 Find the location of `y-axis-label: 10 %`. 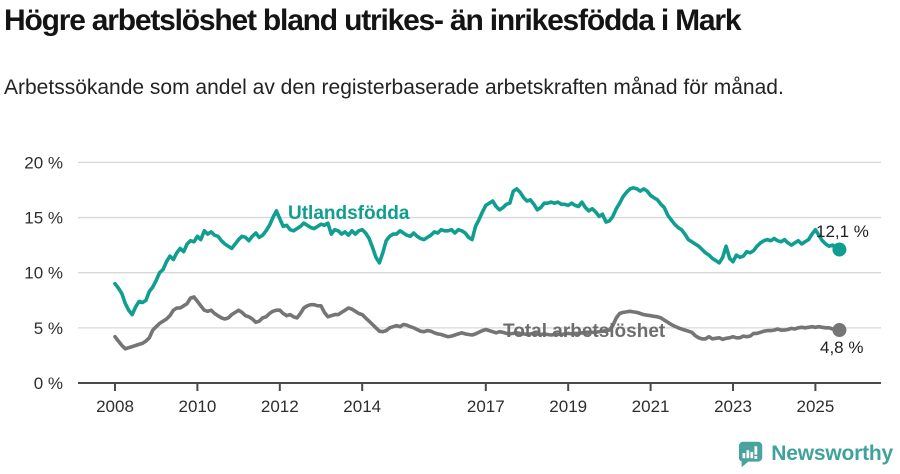

y-axis-label: 10 % is located at coordinates (43, 273).